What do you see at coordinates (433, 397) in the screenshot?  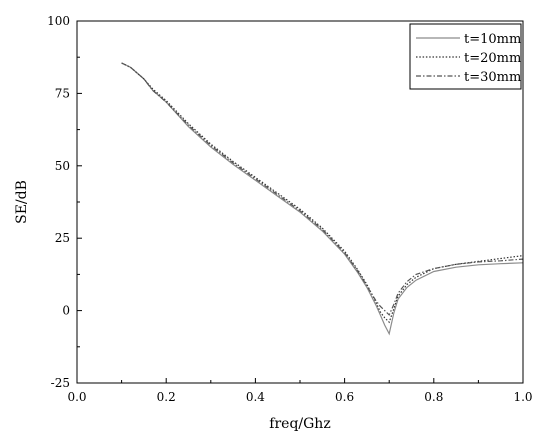 I see `x-tick-label: 0.8` at bounding box center [433, 397].